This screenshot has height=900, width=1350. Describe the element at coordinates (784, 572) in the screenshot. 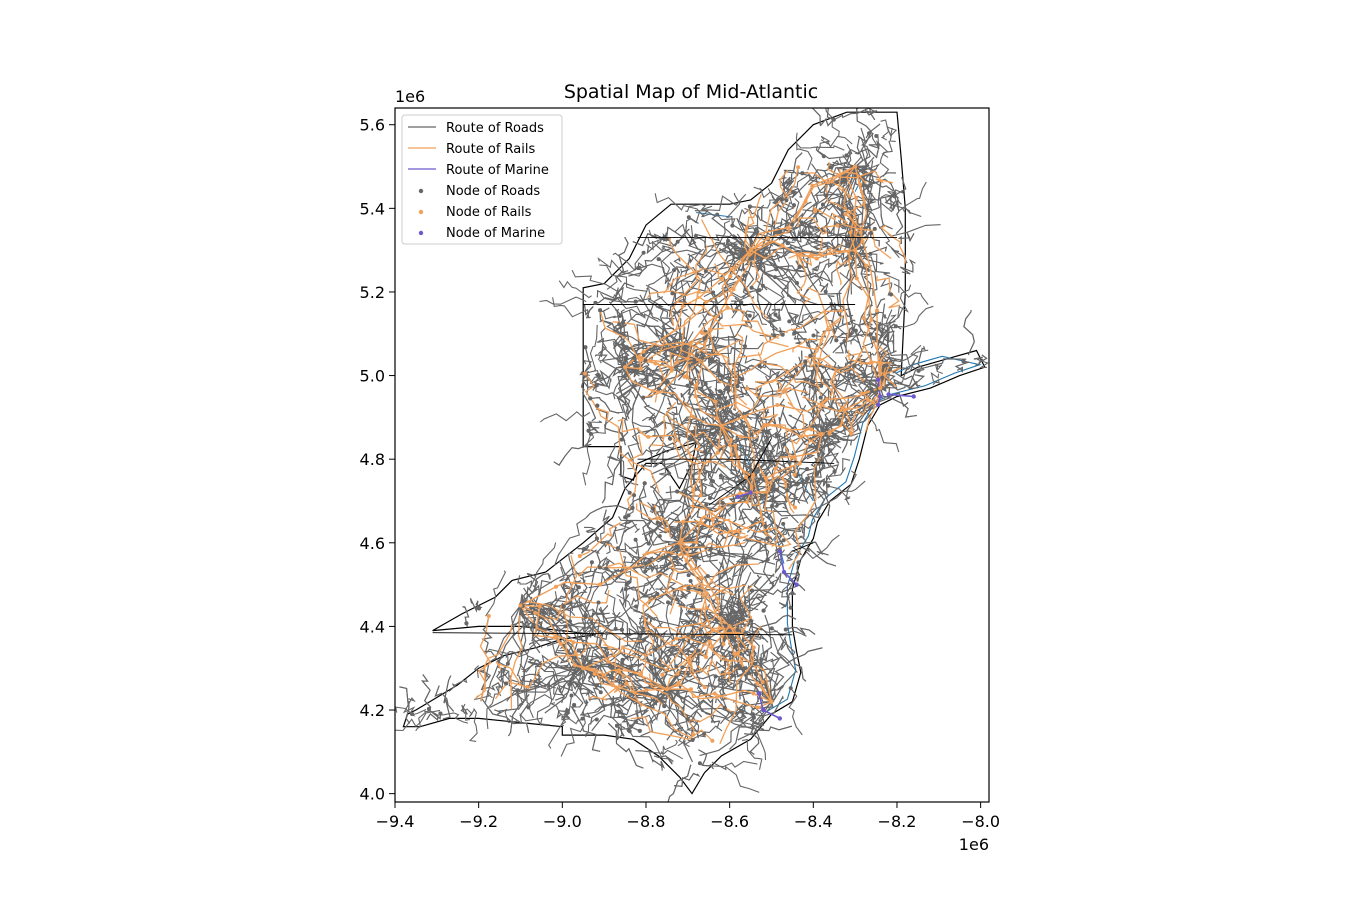

I see `marine-node` at that location.